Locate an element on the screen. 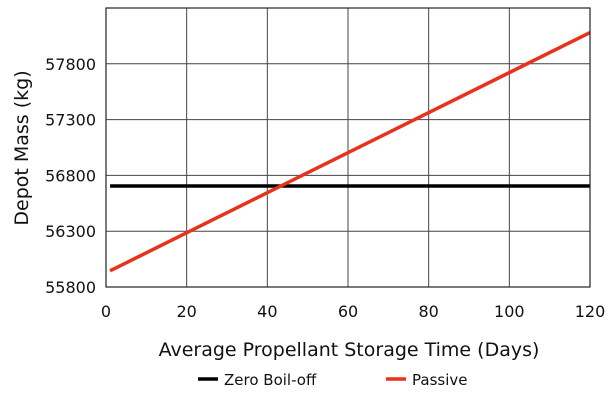 The width and height of the screenshot is (609, 394). y-axis-label: Depot Mass (kg) is located at coordinates (22, 147).